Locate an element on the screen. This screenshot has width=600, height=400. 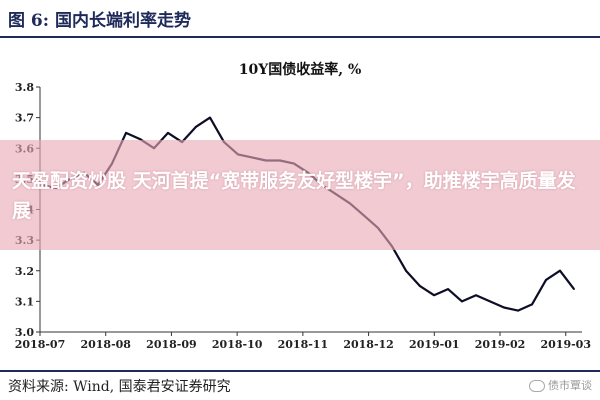
x-tick-label: 2019-01 is located at coordinates (434, 344).